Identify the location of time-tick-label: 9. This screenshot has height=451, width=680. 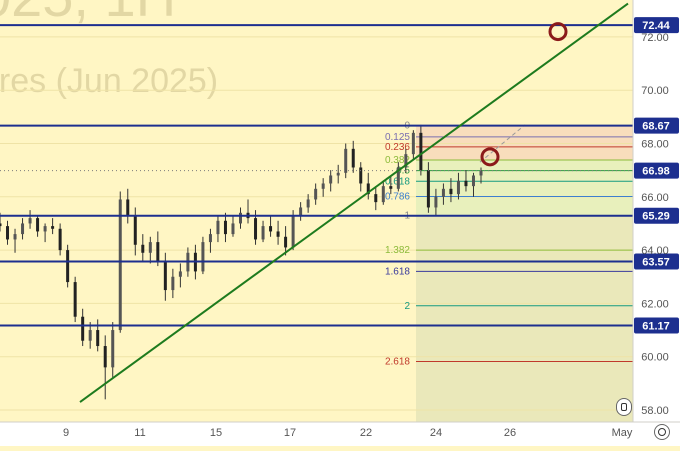
(66, 433).